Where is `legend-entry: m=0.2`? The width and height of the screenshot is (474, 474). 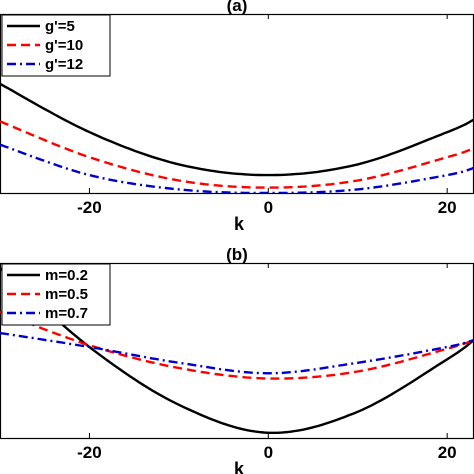
legend-entry: m=0.2 is located at coordinates (66, 275).